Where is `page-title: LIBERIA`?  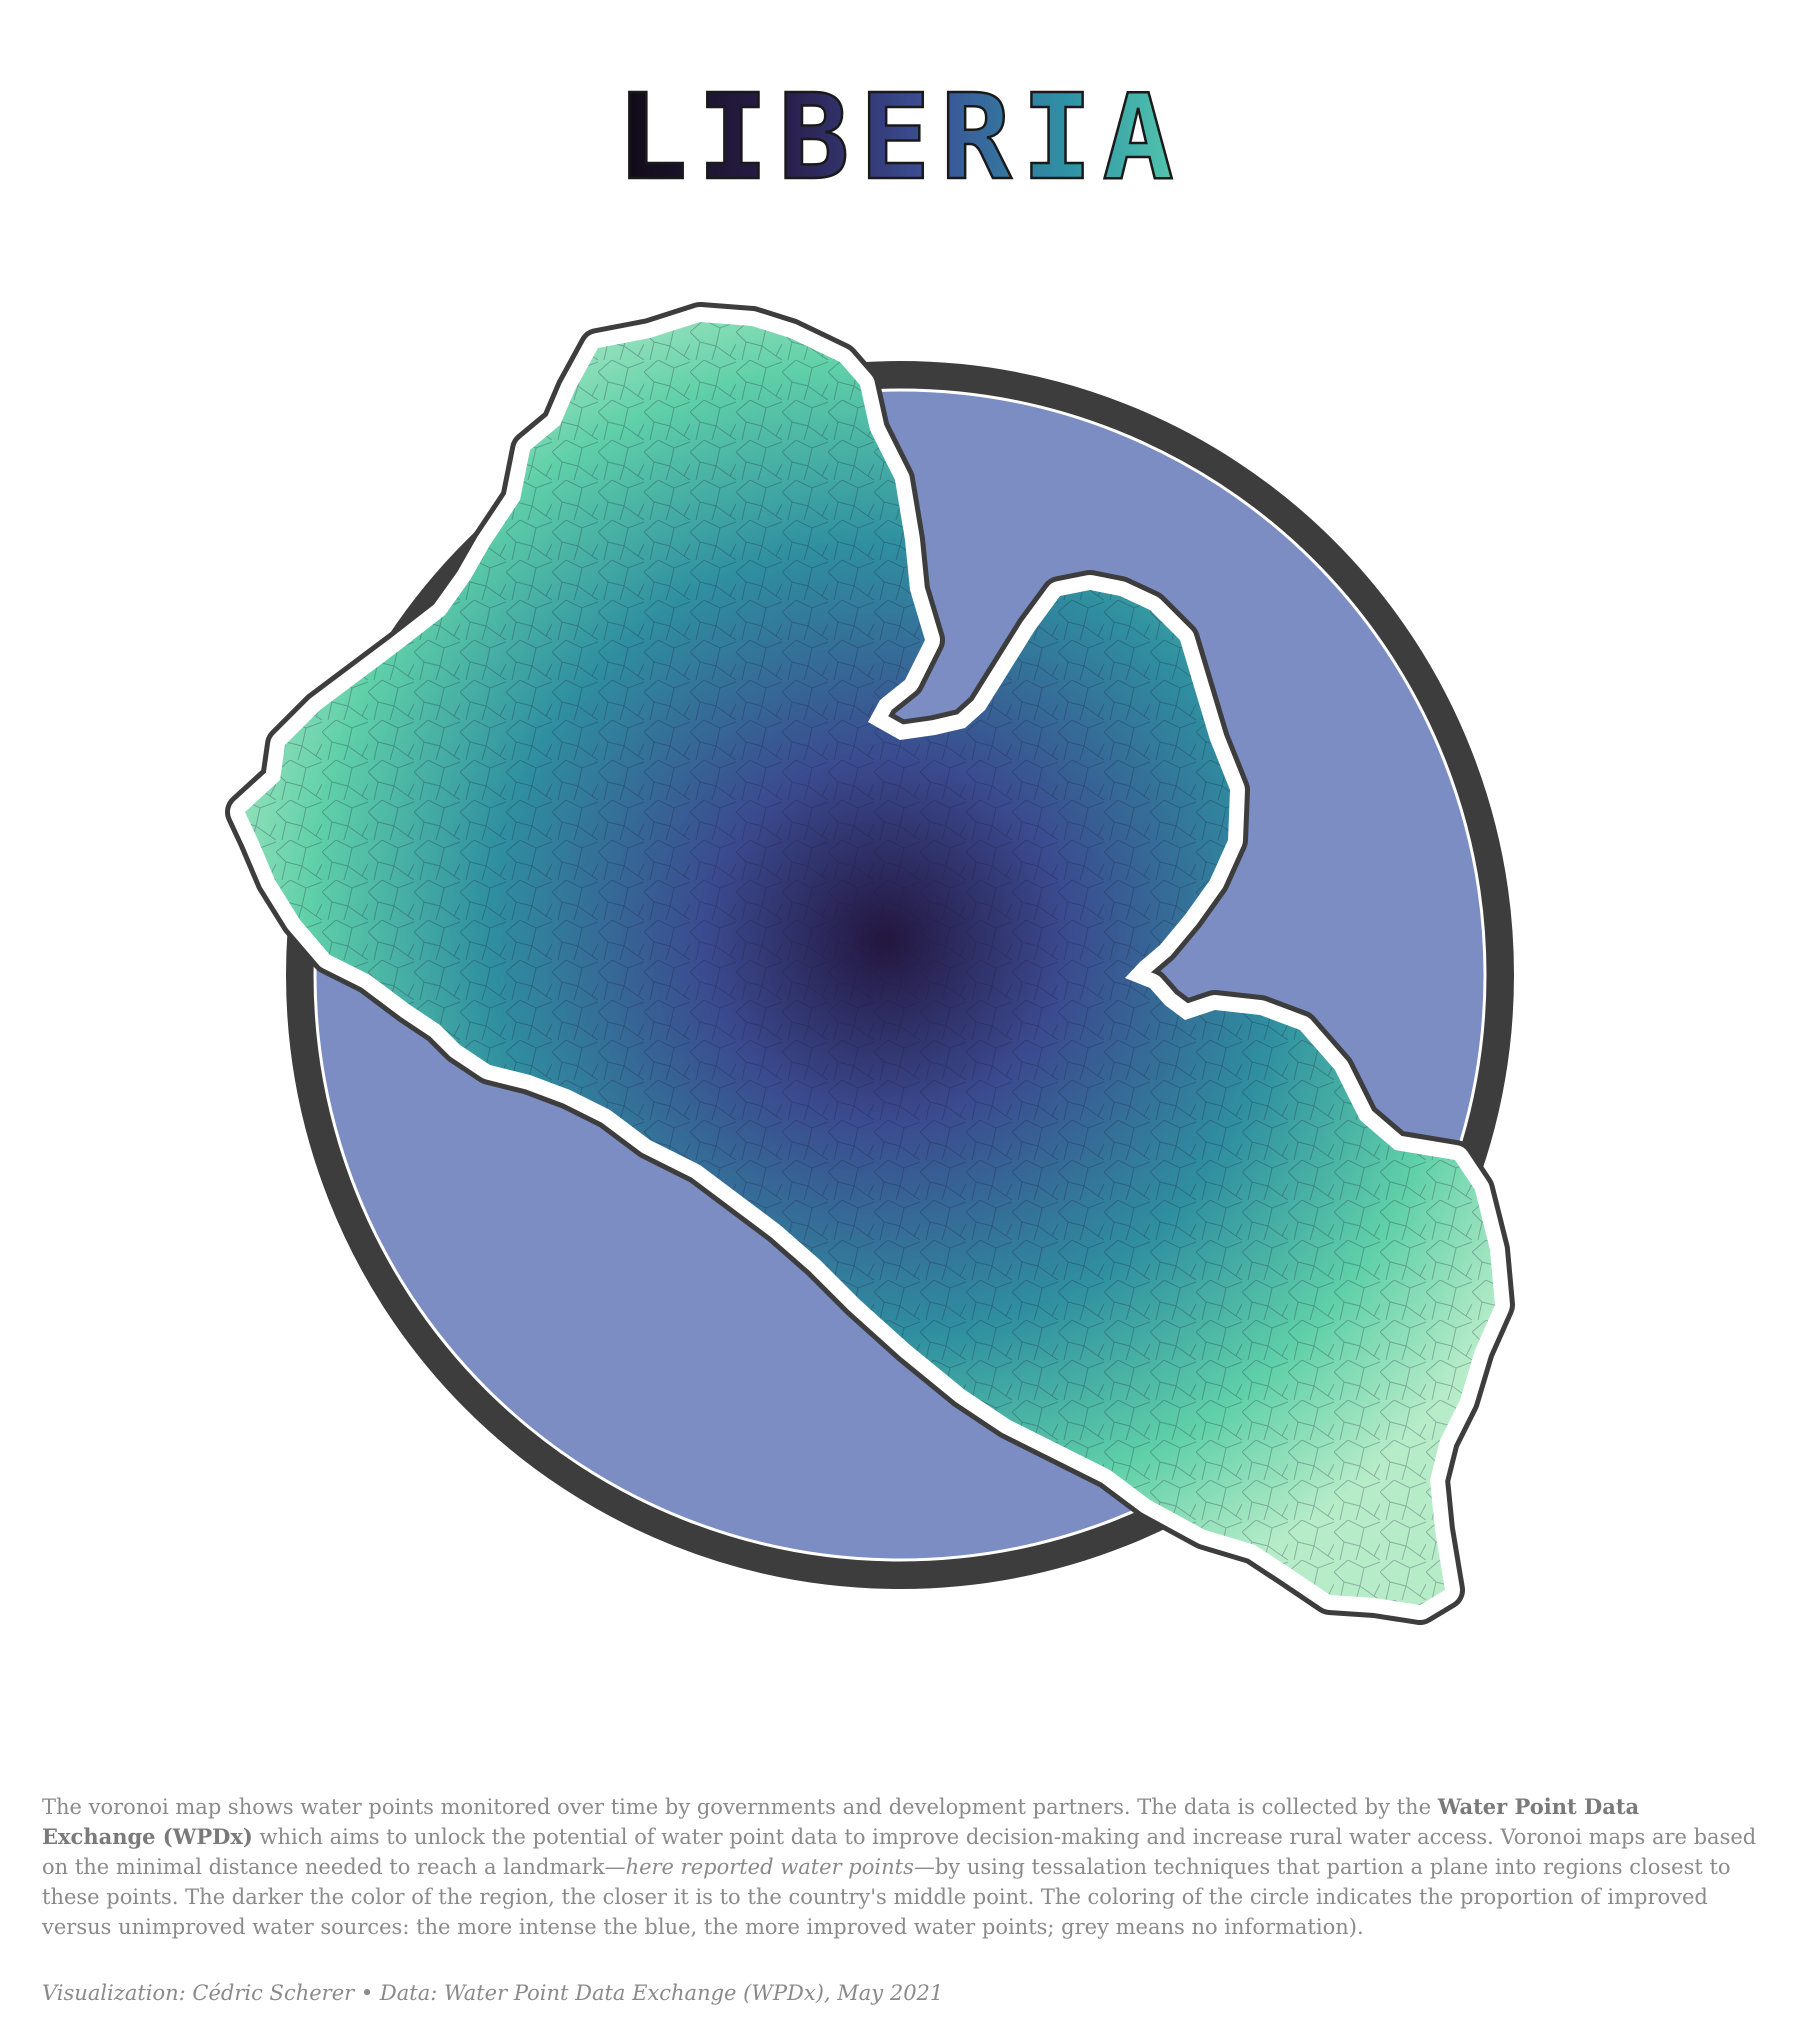 page-title: LIBERIA is located at coordinates (899, 137).